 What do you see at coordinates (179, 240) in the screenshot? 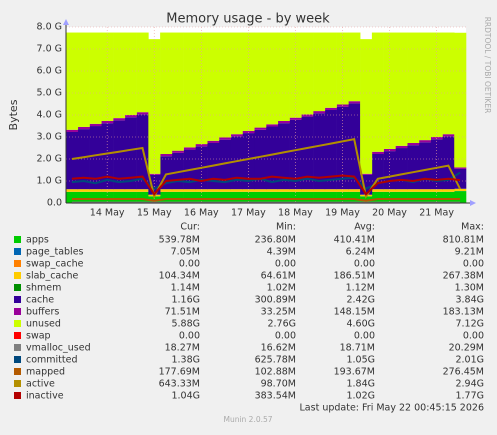
I see `legend-stat: 539.78M` at bounding box center [179, 240].